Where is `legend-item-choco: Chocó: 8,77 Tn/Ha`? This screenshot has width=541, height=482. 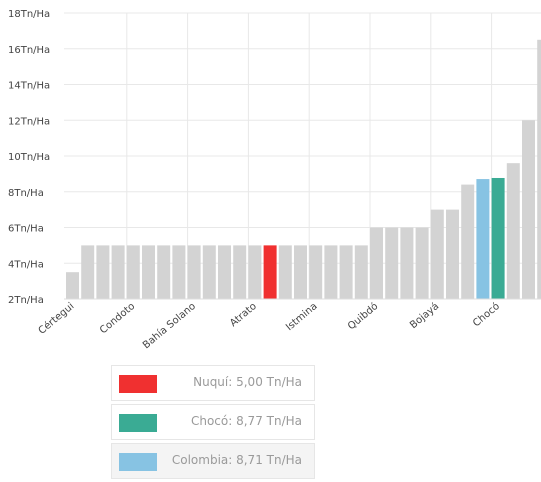 legend-item-choco: Chocó: 8,77 Tn/Ha is located at coordinates (213, 422).